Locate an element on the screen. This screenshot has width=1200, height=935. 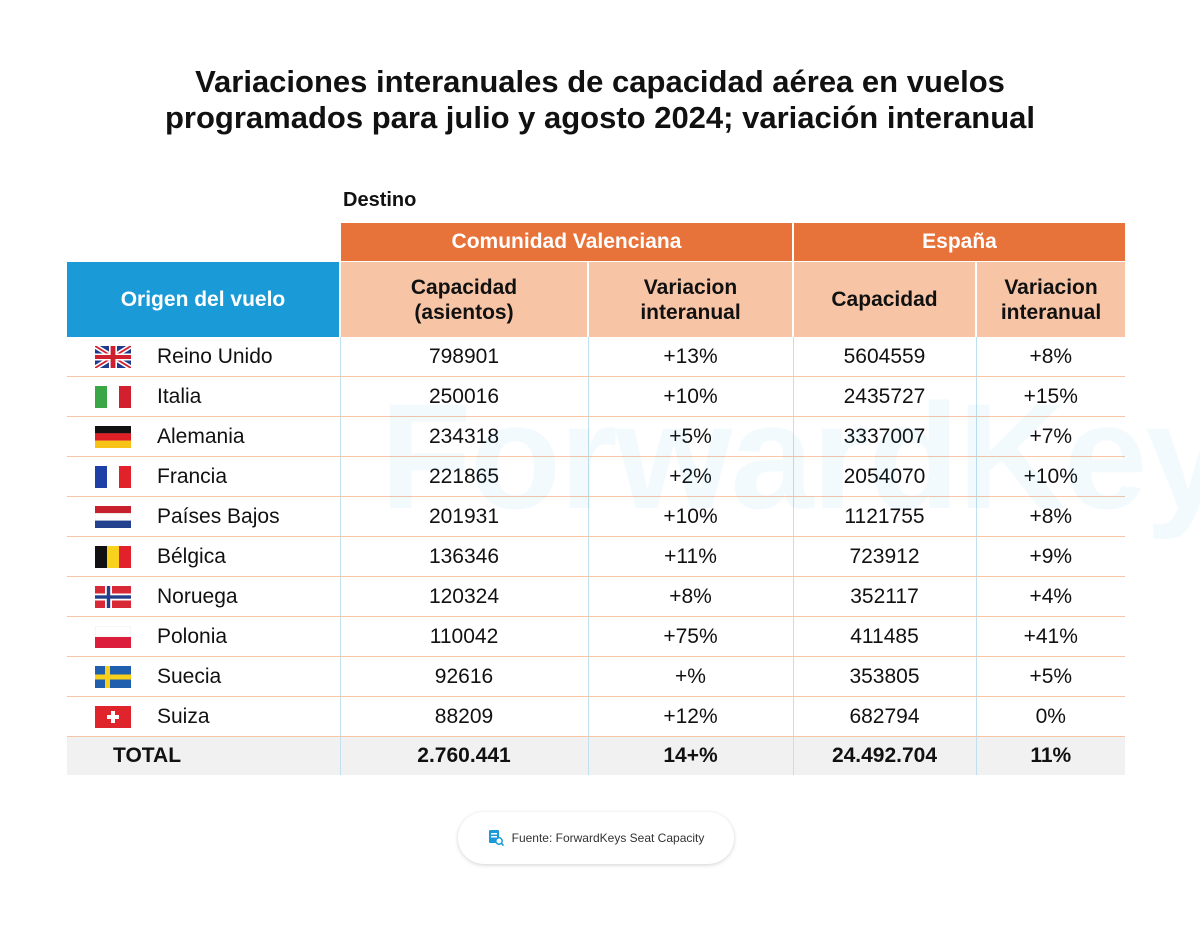
source-text: Fuente: ForwardKeys Seat Capacity is located at coordinates (608, 838).